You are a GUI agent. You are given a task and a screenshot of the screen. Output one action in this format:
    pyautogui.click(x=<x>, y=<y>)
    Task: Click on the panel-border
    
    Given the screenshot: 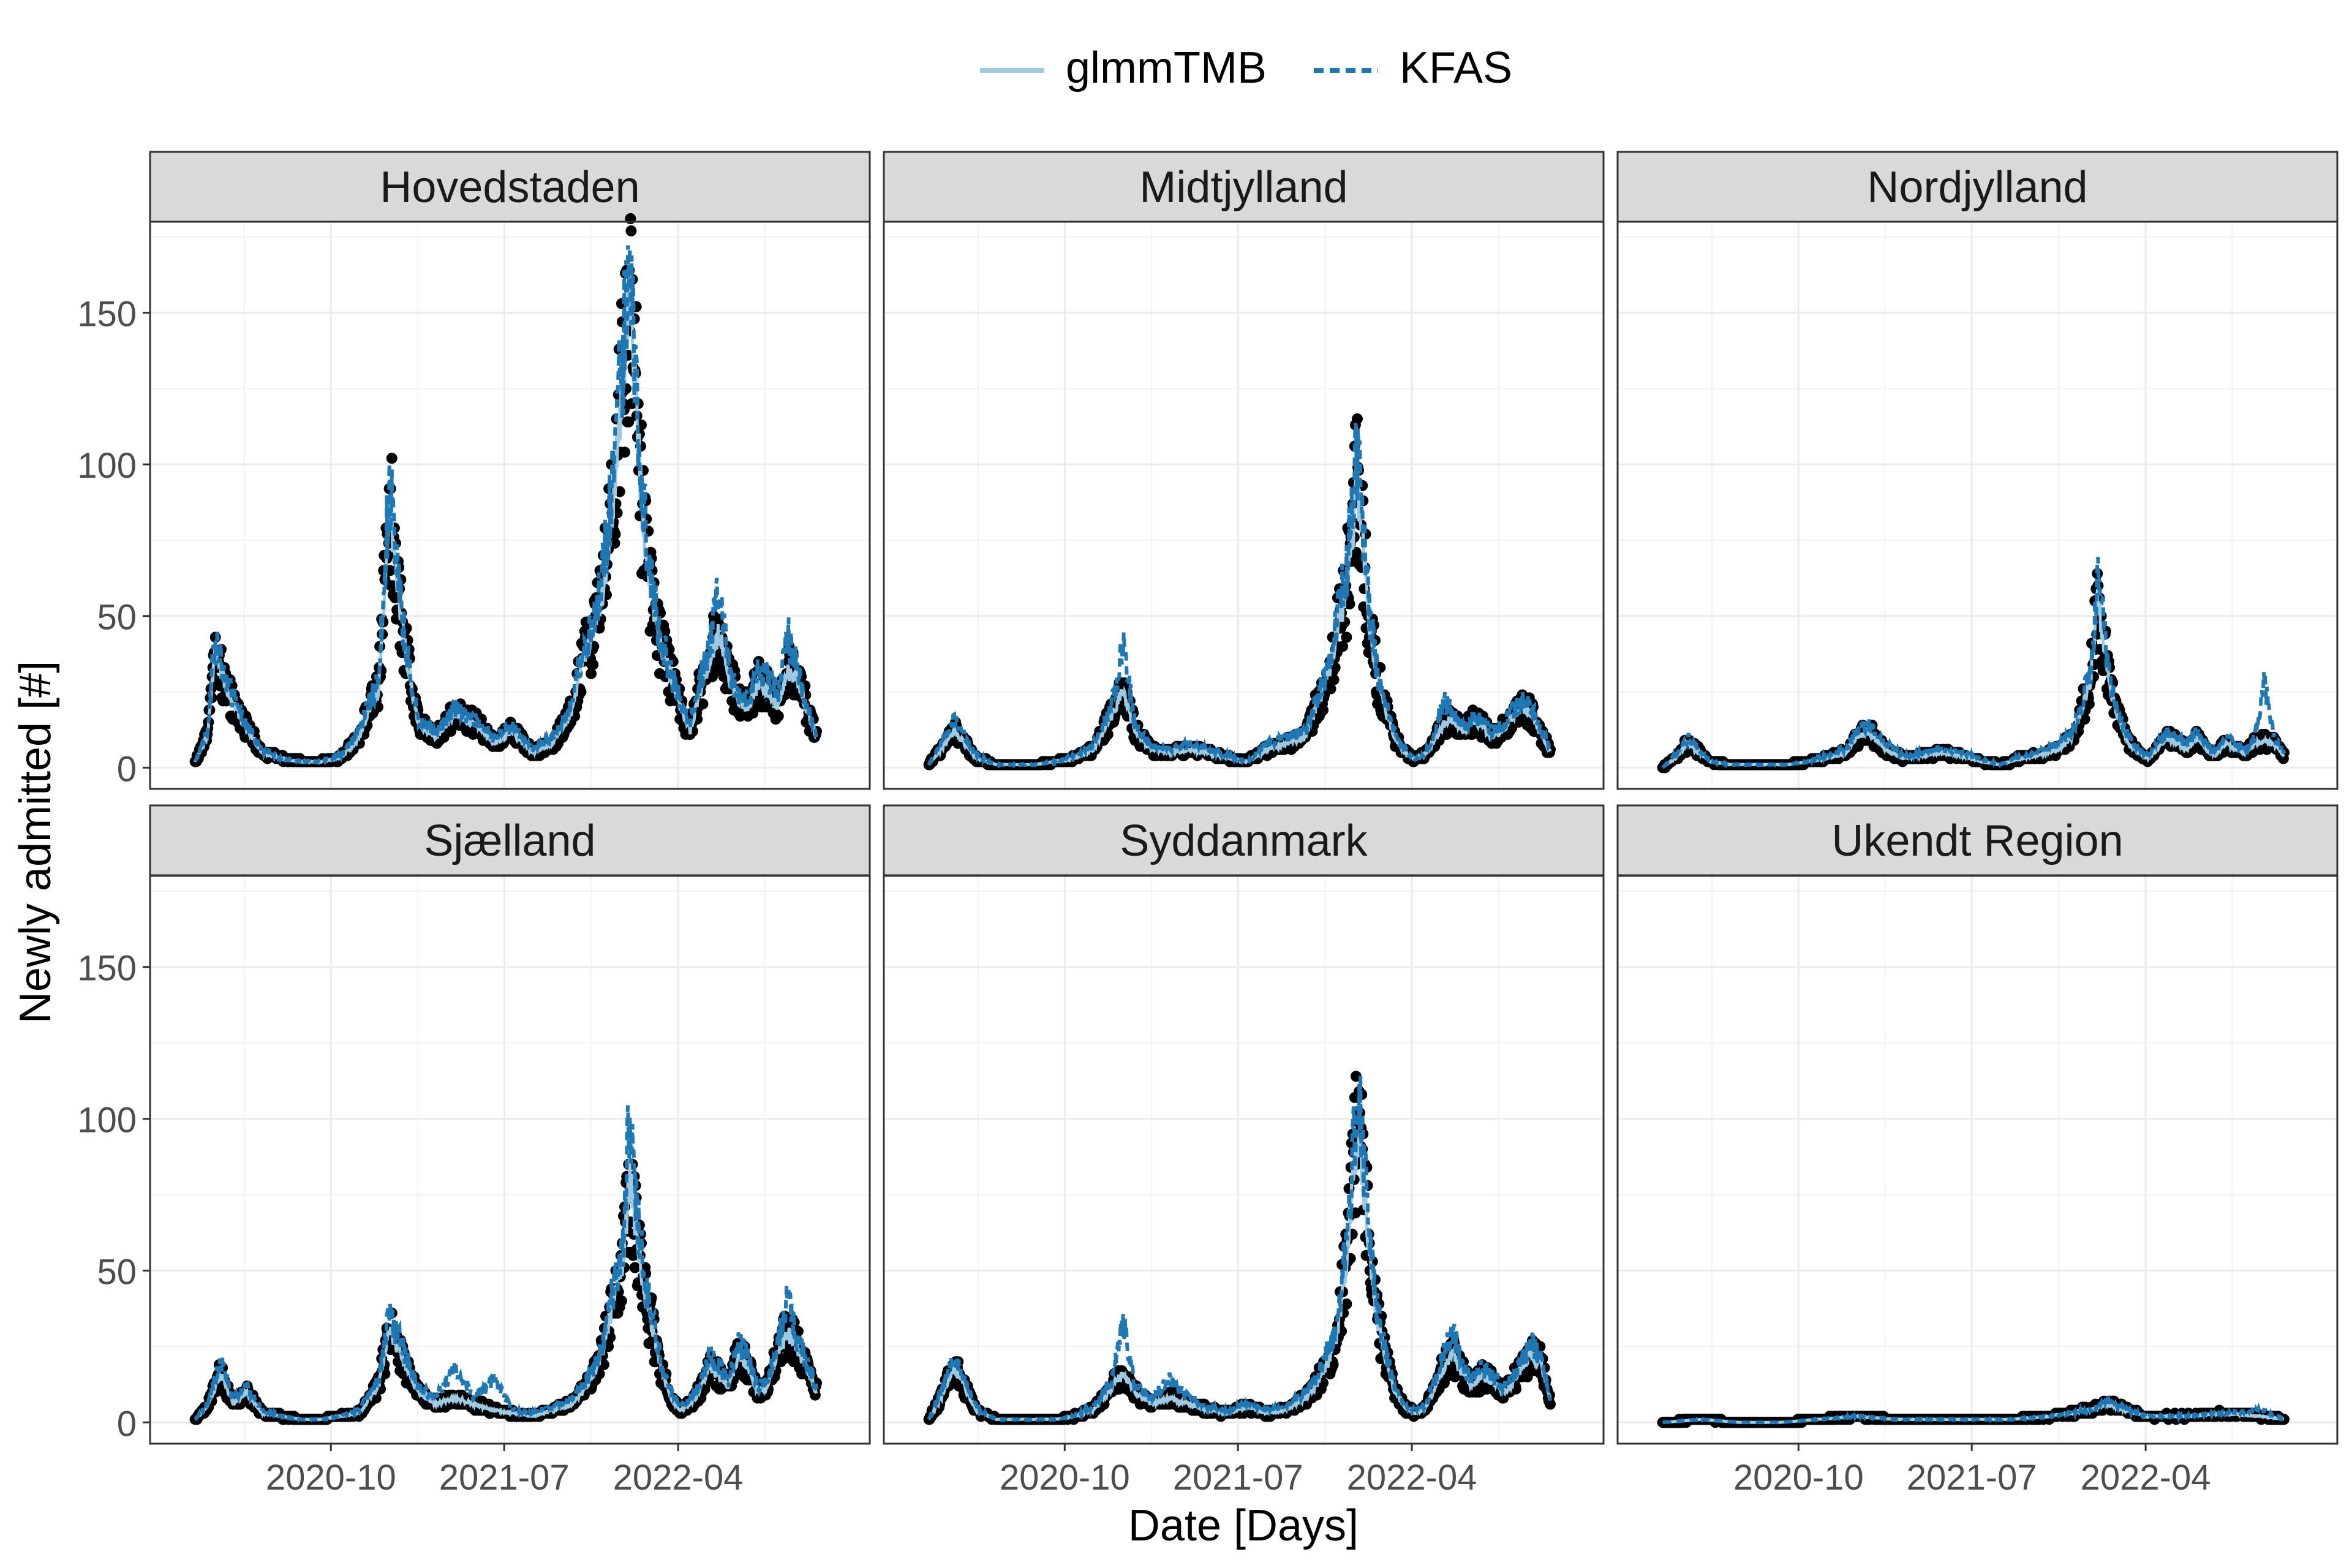 What is the action you would take?
    pyautogui.click(x=510, y=506)
    